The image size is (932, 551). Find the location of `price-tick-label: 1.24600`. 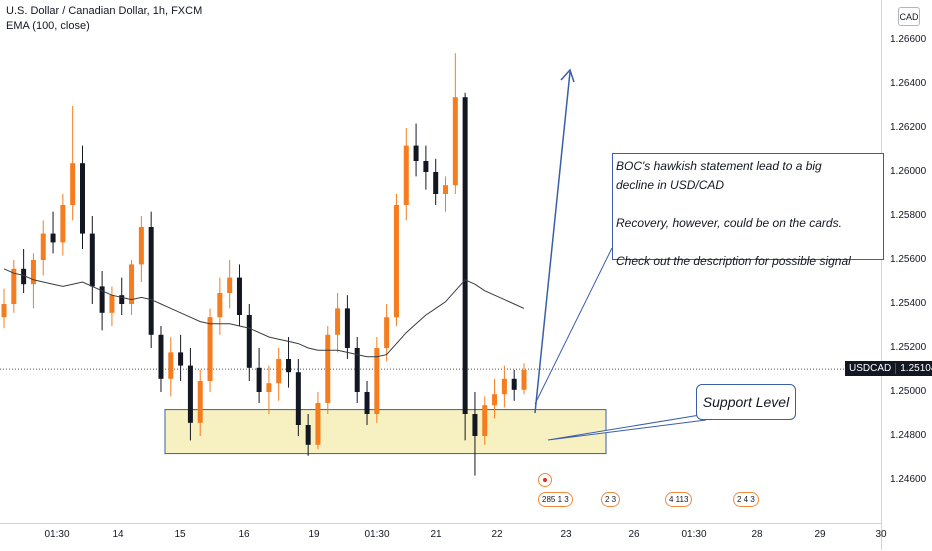

price-tick-label: 1.24600 is located at coordinates (908, 479).